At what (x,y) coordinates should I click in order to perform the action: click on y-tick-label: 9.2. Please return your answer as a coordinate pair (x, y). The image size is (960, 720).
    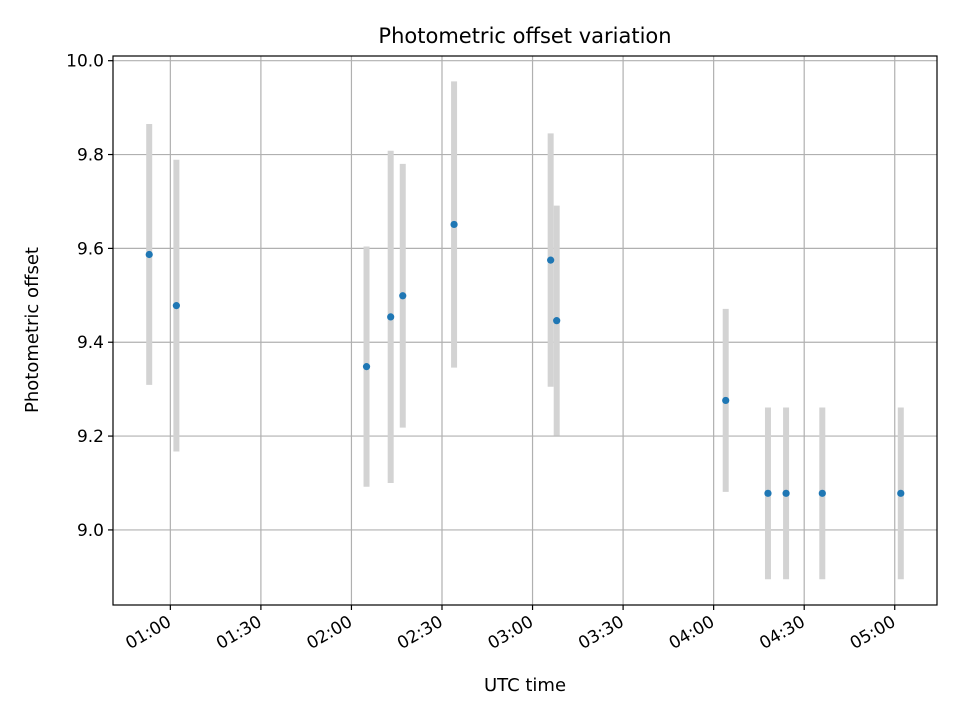
    Looking at the image, I should click on (90, 437).